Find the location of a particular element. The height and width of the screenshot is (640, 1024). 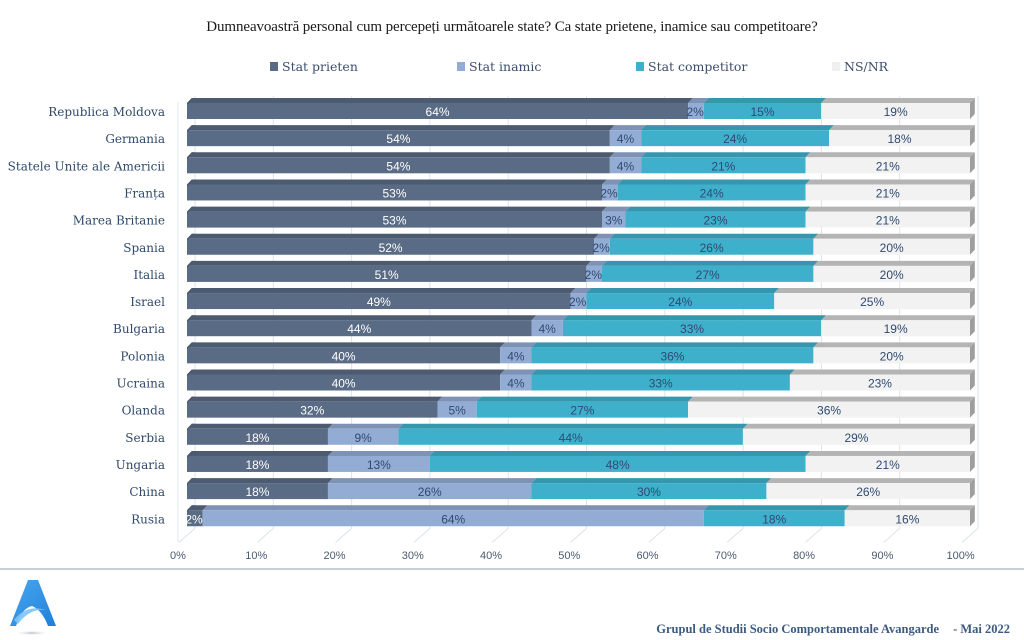

data-label: 23% is located at coordinates (716, 221).